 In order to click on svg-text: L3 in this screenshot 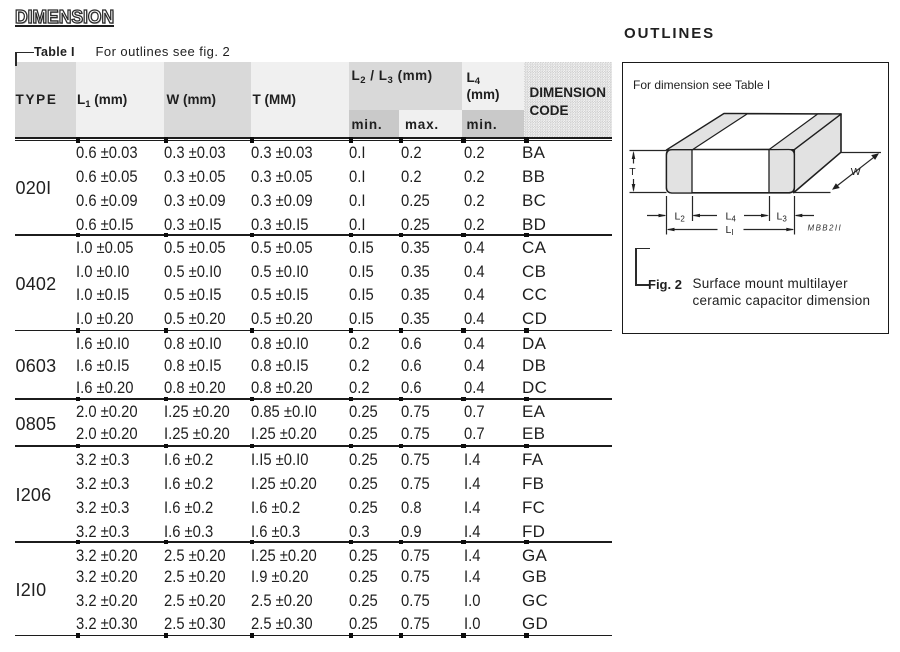, I will do `click(782, 217)`.